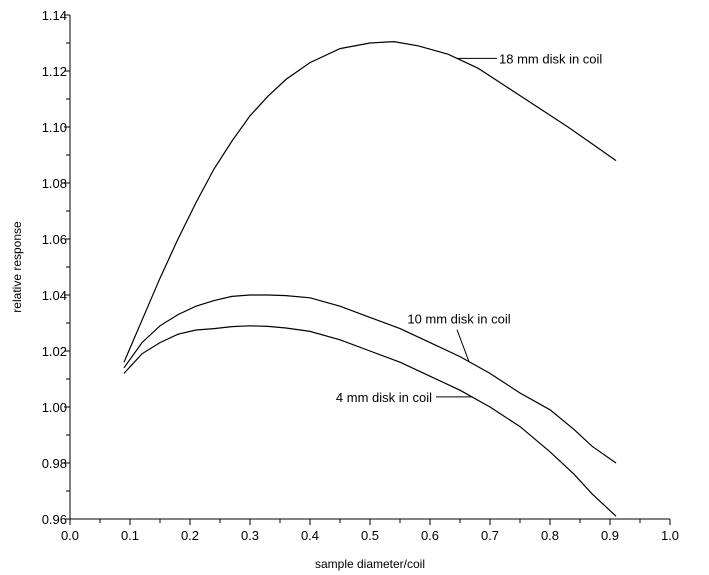  What do you see at coordinates (54, 15) in the screenshot?
I see `y-tick-label: 1.14` at bounding box center [54, 15].